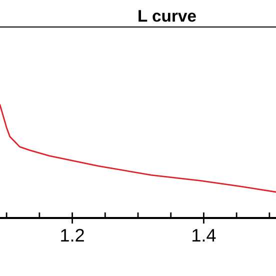 The image size is (276, 276). What do you see at coordinates (167, 16) in the screenshot?
I see `chart-title: L curve` at bounding box center [167, 16].